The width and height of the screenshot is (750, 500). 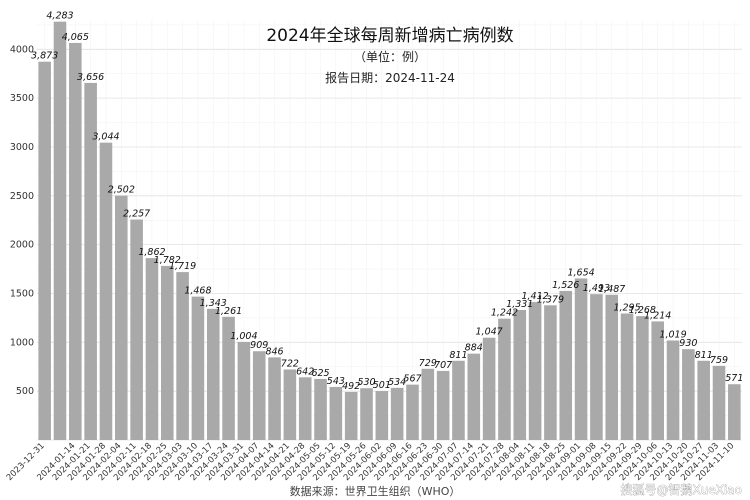 I want to click on data-label: 625, so click(x=320, y=373).